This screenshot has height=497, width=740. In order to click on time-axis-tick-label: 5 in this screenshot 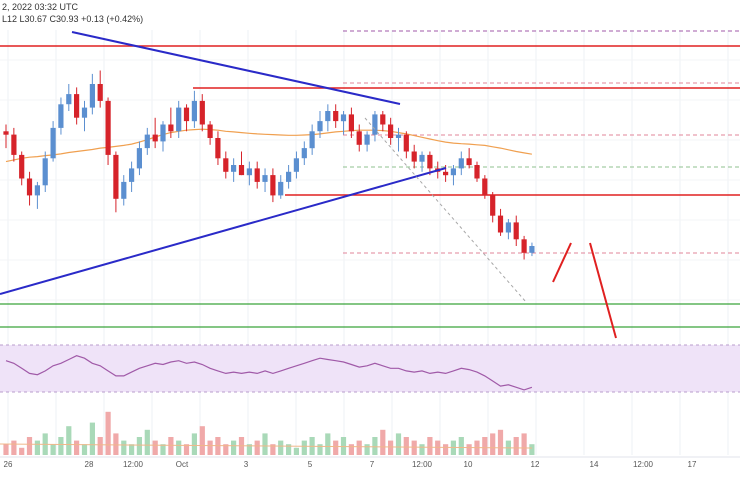, I will do `click(310, 464)`.